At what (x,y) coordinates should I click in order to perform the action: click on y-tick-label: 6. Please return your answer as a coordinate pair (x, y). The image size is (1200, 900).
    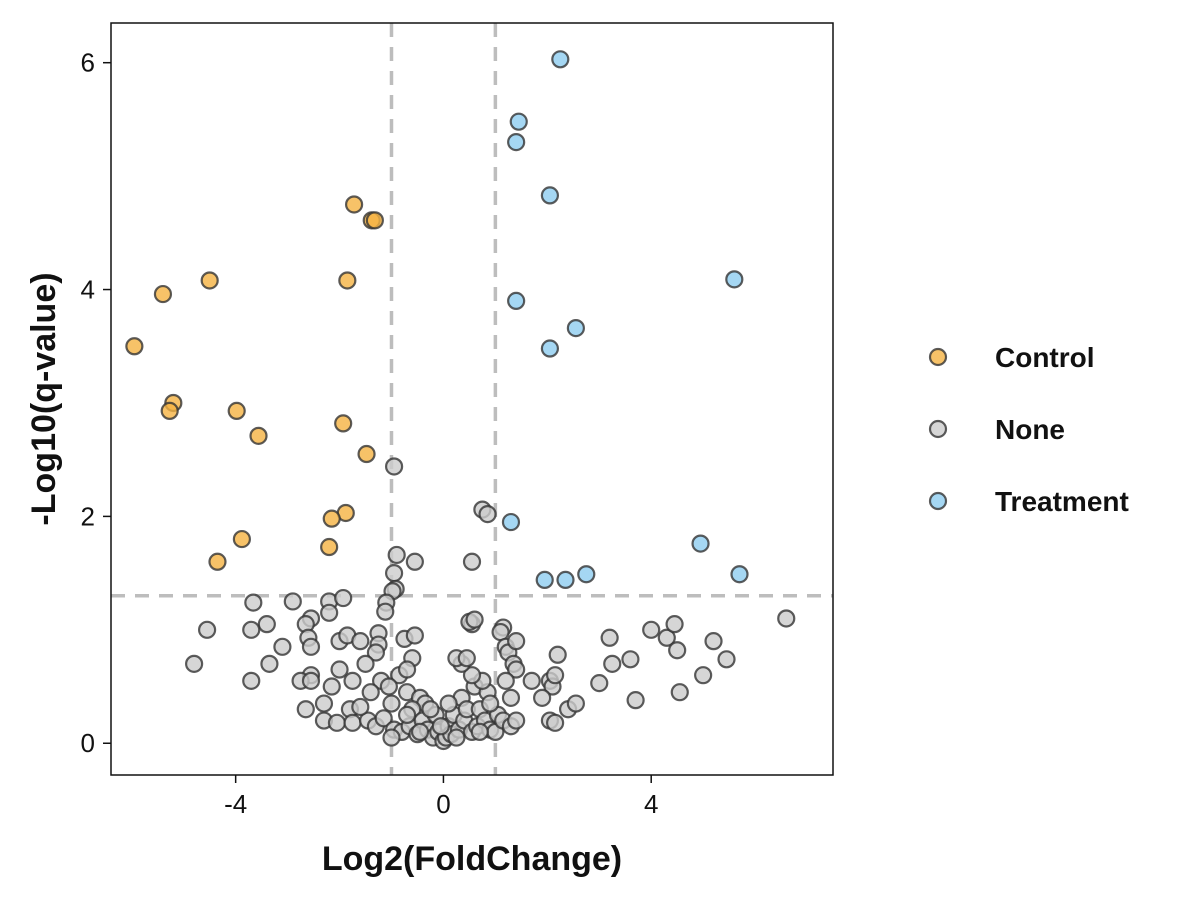
    Looking at the image, I should click on (88, 63).